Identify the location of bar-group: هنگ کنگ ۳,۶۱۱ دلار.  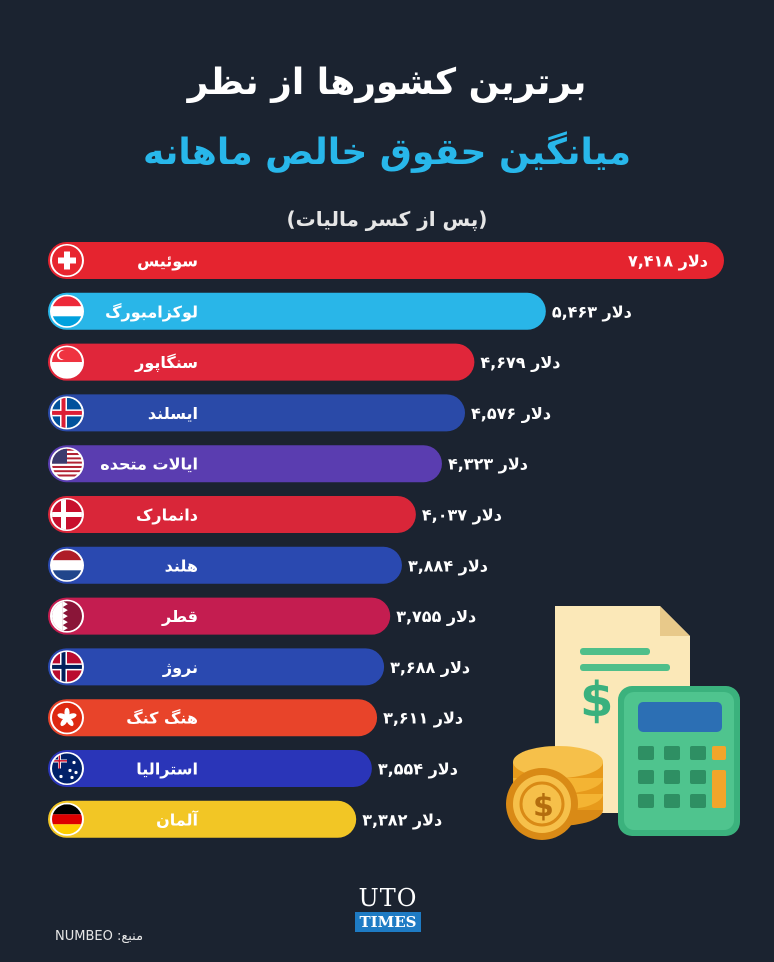
(255, 718).